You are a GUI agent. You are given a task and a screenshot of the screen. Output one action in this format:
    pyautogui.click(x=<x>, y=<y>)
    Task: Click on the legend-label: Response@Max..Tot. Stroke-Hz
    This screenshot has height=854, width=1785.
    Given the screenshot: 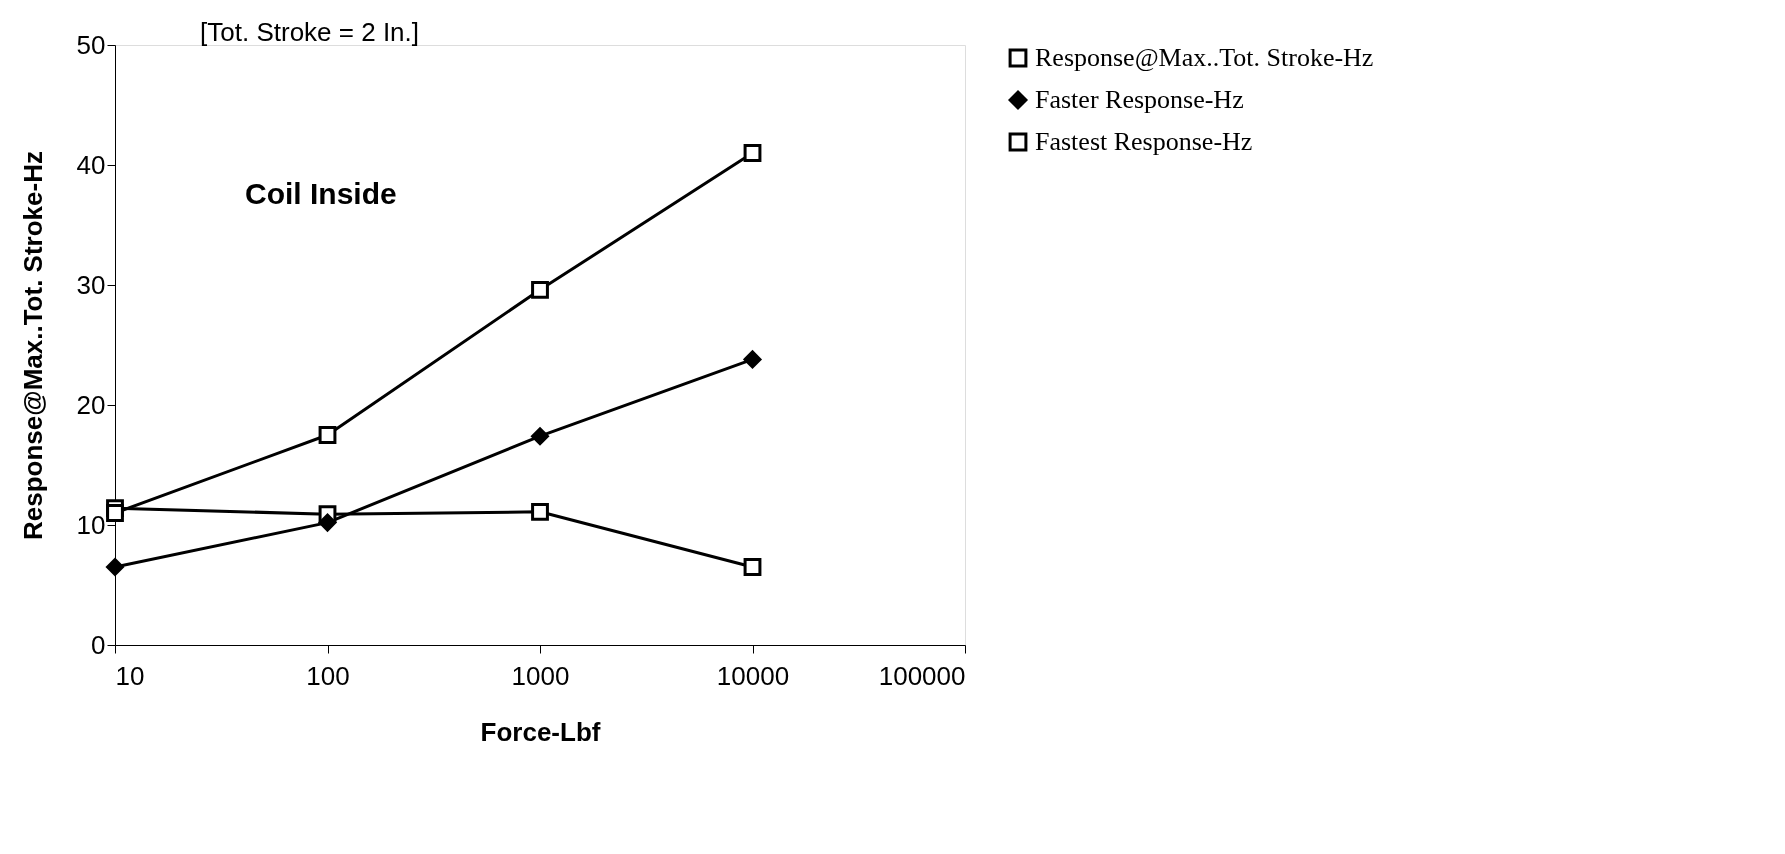 What is the action you would take?
    pyautogui.click(x=1204, y=57)
    